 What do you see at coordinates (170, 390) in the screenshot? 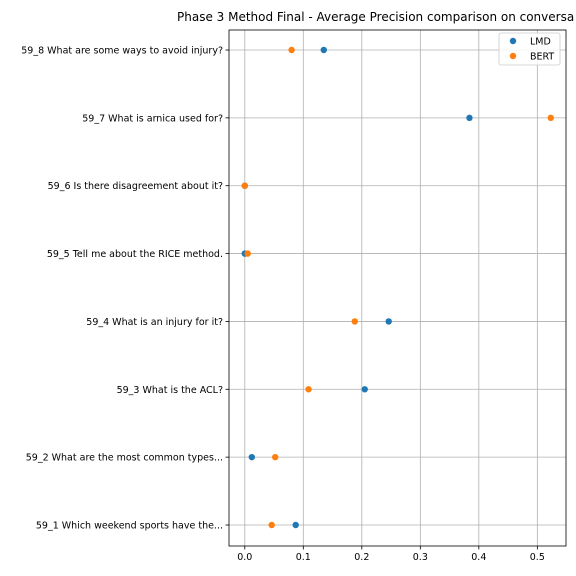
I see `y-tick-label: 59_3 What is the ACL?` at bounding box center [170, 390].